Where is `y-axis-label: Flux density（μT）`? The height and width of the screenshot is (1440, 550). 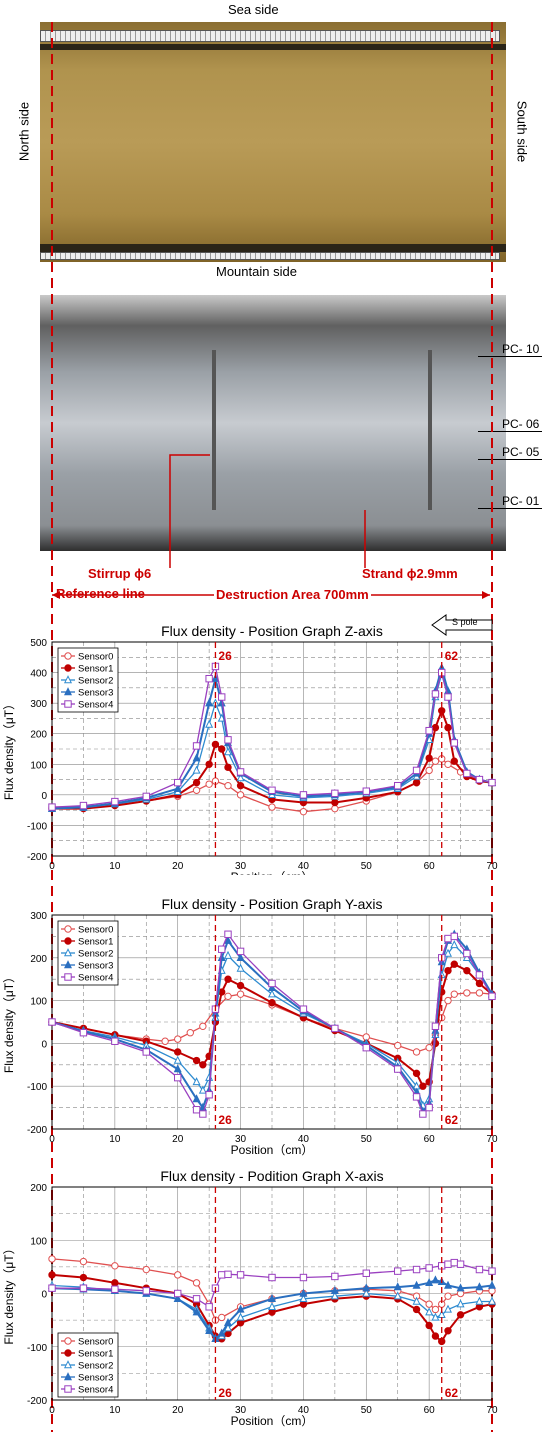
y-axis-label: Flux density（μT） is located at coordinates (9, 1293).